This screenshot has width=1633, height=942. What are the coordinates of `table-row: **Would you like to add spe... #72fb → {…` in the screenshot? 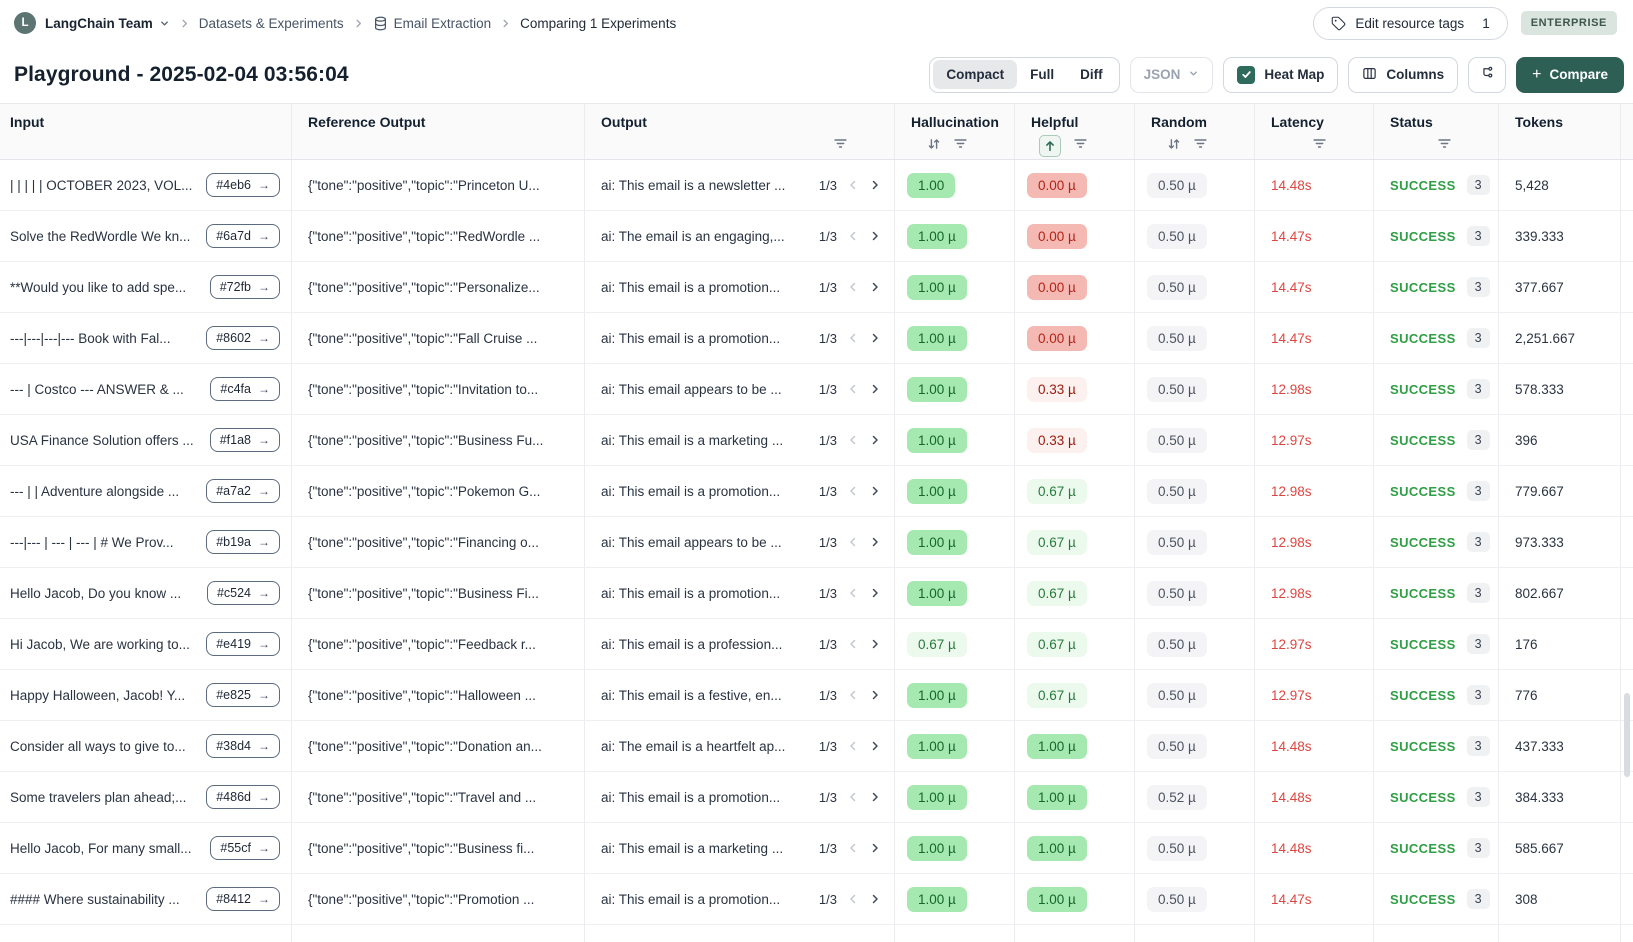 It's located at (816, 287).